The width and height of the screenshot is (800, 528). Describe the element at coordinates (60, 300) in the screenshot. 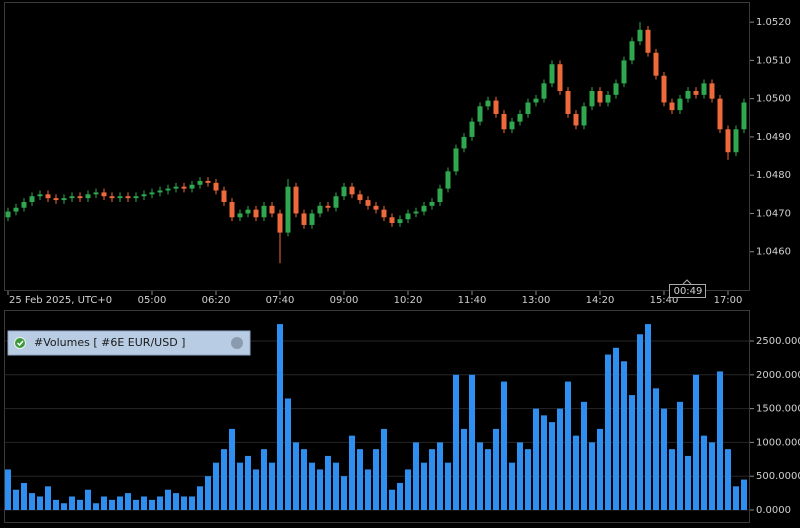

I see `x-tick-label: 25 Feb 2025, UTC+0` at that location.